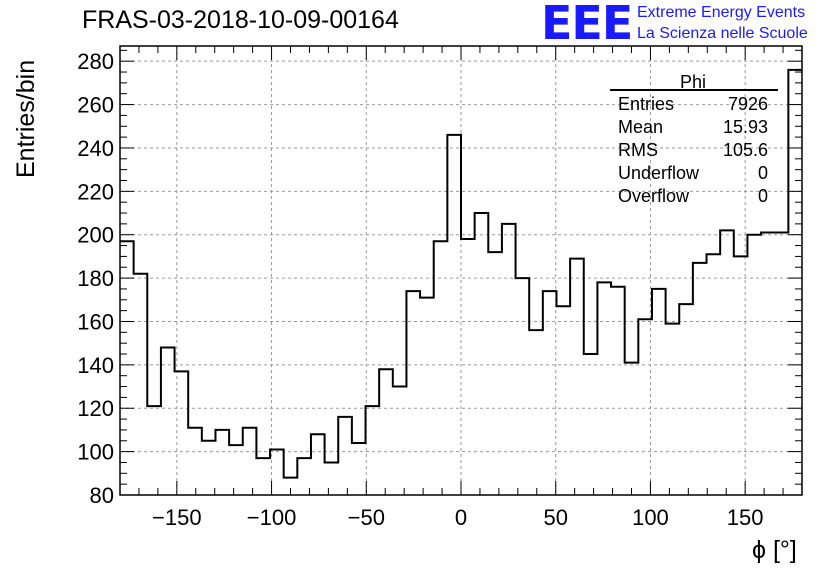 The image size is (836, 572). What do you see at coordinates (366, 517) in the screenshot?
I see `x-tick-label: −50` at bounding box center [366, 517].